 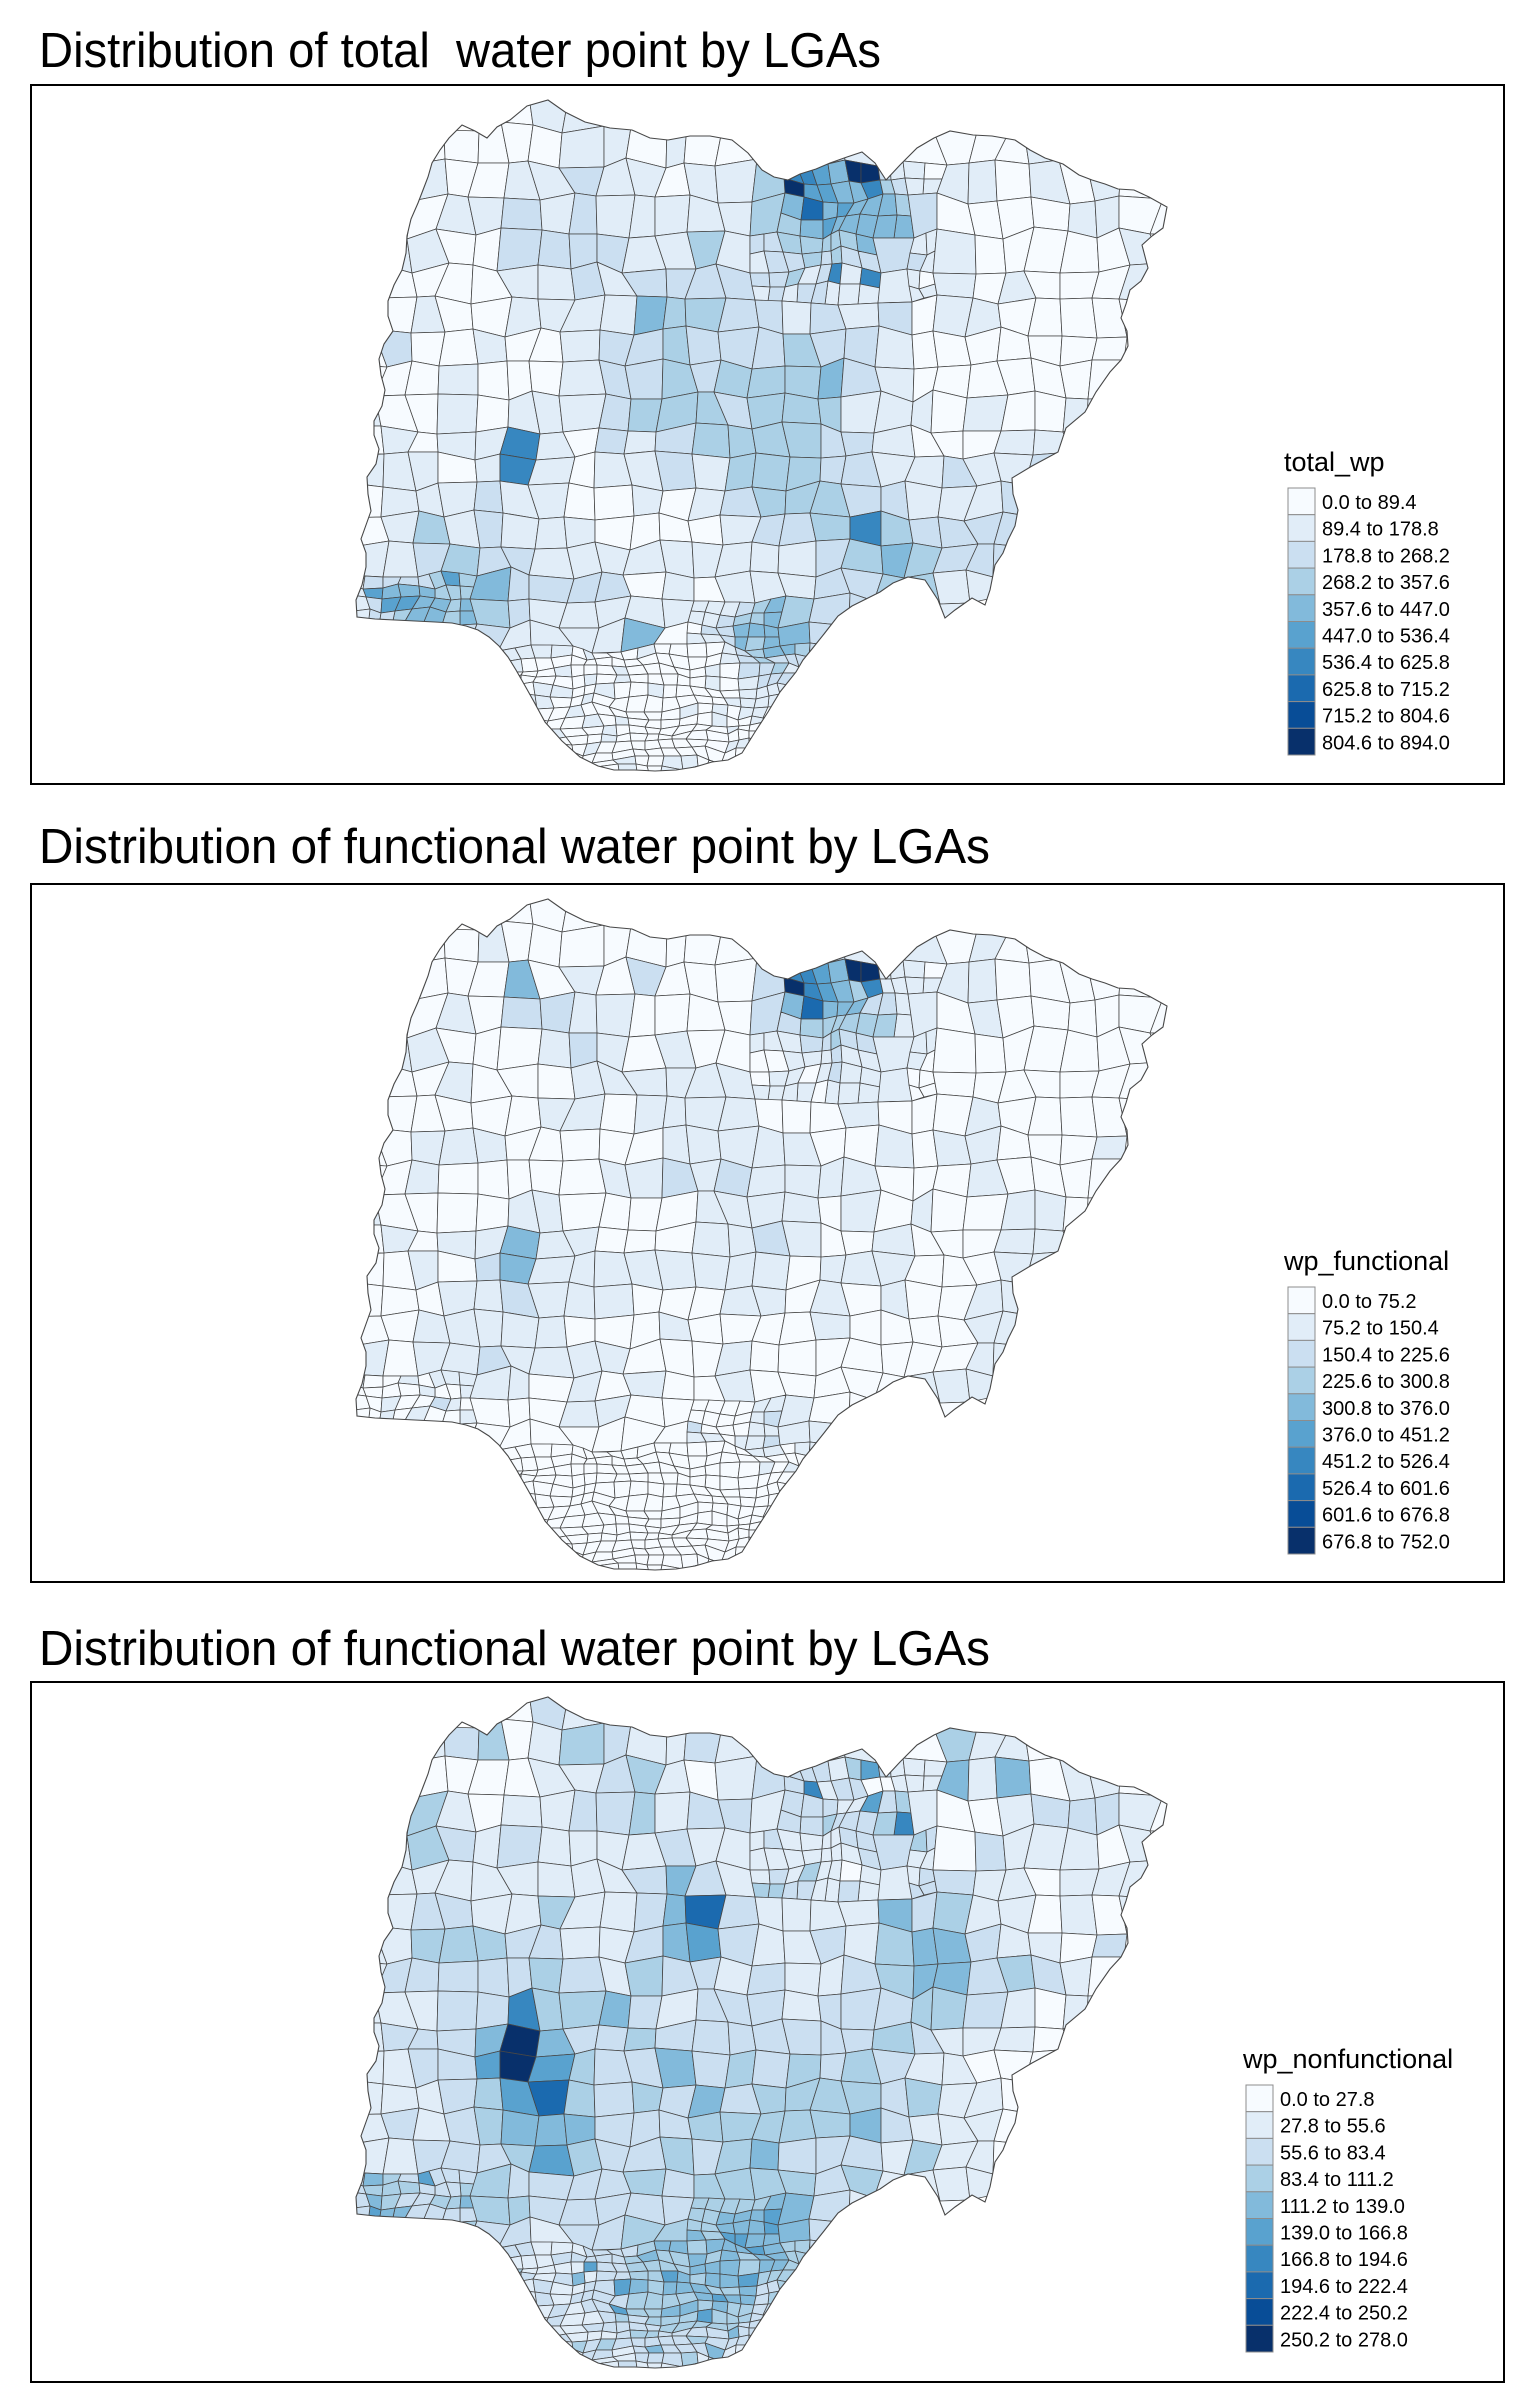 I want to click on svg-text: 75.2 to 150.4, so click(x=1380, y=1329).